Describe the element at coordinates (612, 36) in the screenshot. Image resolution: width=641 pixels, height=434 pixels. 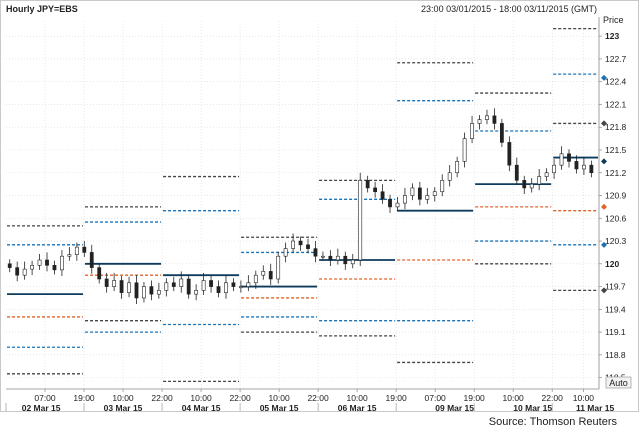
I see `y-tick-label: 123` at that location.